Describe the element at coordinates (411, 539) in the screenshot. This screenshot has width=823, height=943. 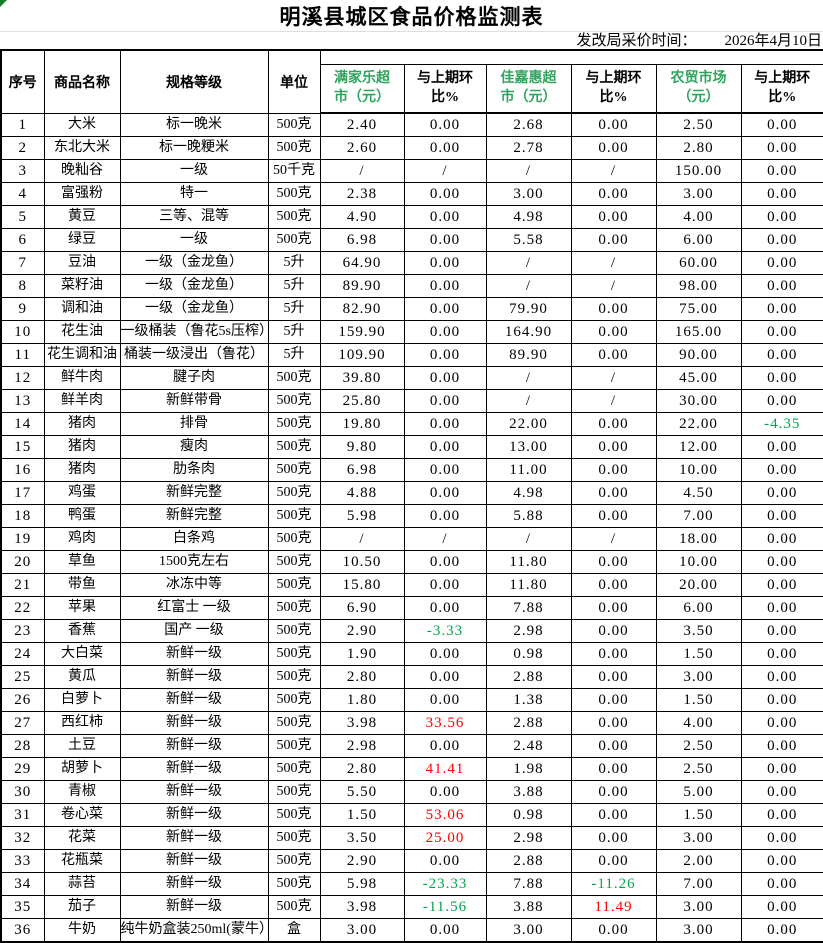
I see `table-row: 19 鸡肉 白条鸡 500克 / / //18.00 0.00` at that location.